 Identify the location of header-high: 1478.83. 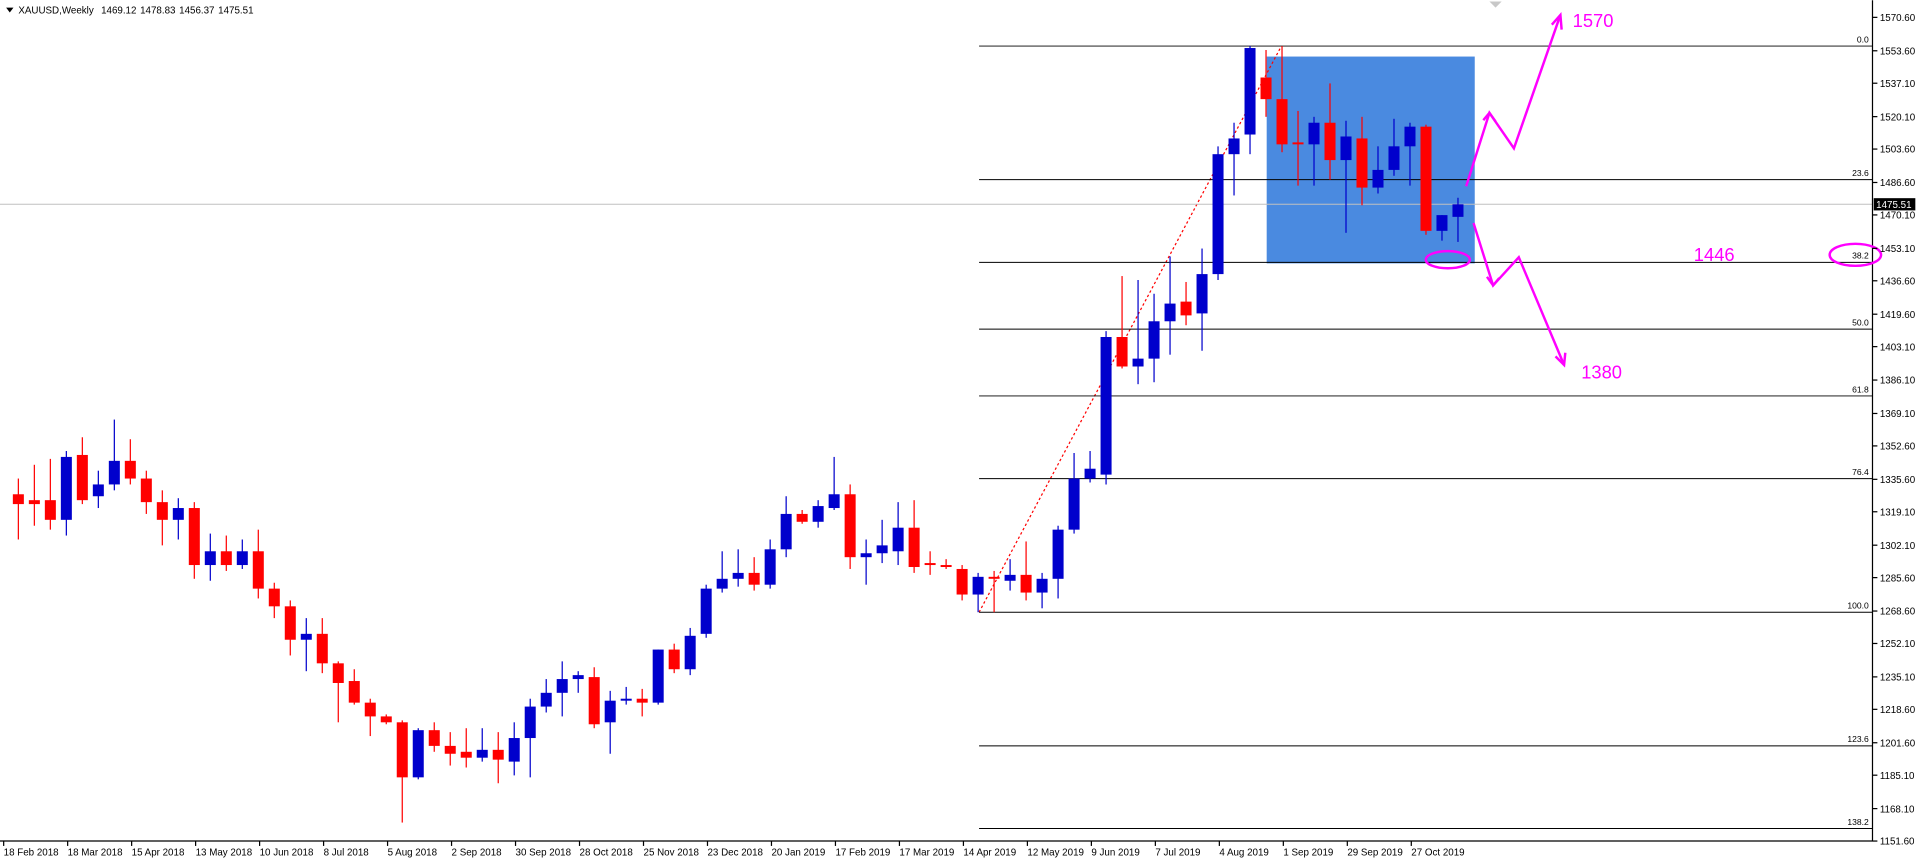
(158, 11).